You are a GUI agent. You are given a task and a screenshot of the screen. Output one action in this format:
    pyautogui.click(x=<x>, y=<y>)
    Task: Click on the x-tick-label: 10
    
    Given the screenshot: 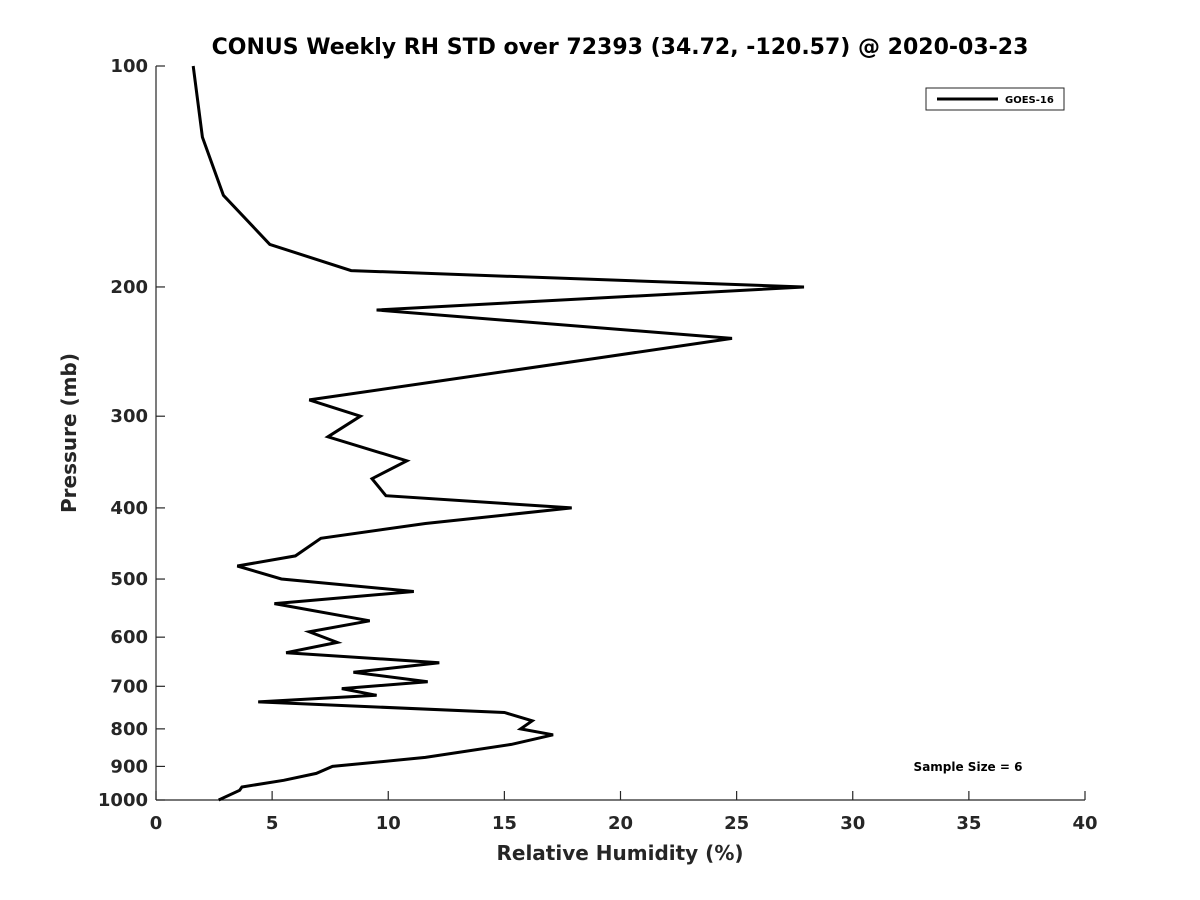 What is the action you would take?
    pyautogui.click(x=388, y=823)
    